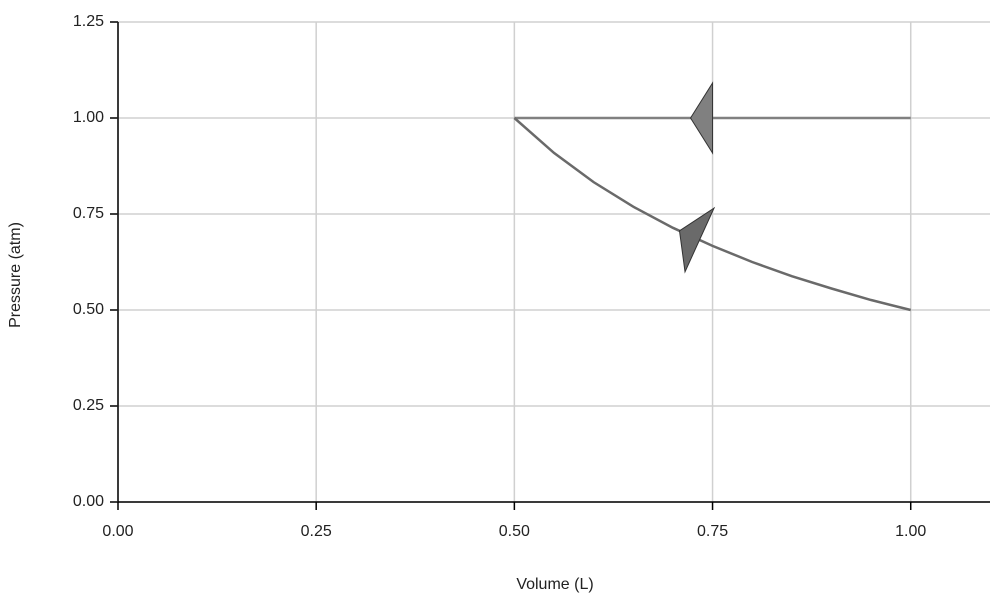 The image size is (1000, 608). What do you see at coordinates (88, 405) in the screenshot?
I see `y-tick-label: 0.25` at bounding box center [88, 405].